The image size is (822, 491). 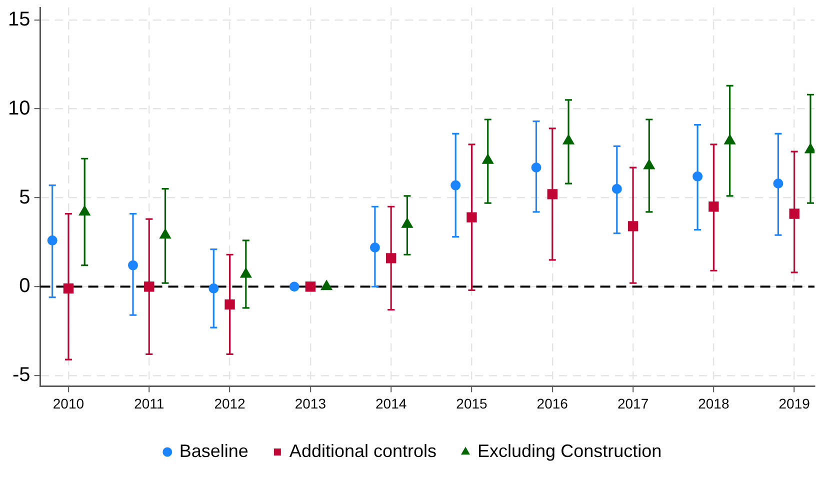 I want to click on y-tick-label: 15, so click(x=19, y=19).